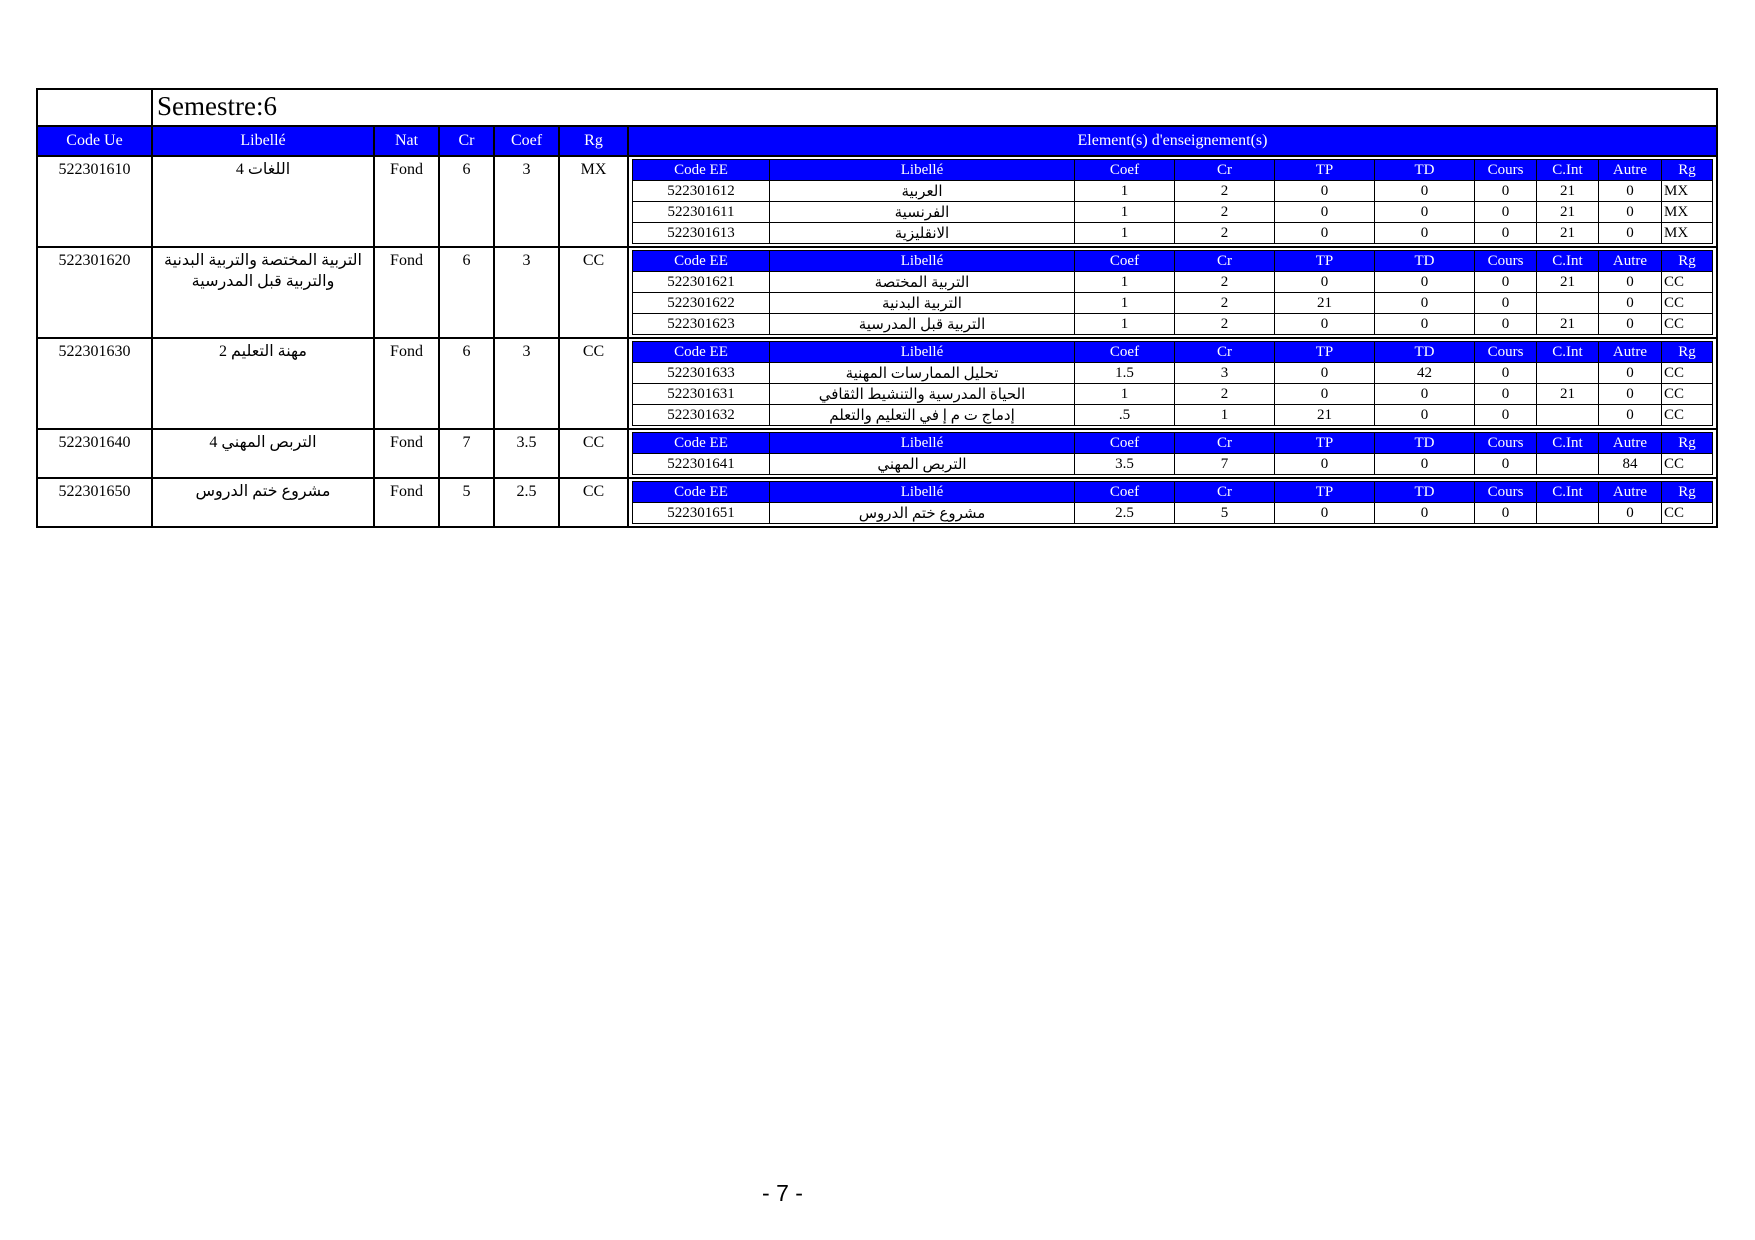 Image resolution: width=1755 pixels, height=1240 pixels. I want to click on ue-rg: CC, so click(593, 383).